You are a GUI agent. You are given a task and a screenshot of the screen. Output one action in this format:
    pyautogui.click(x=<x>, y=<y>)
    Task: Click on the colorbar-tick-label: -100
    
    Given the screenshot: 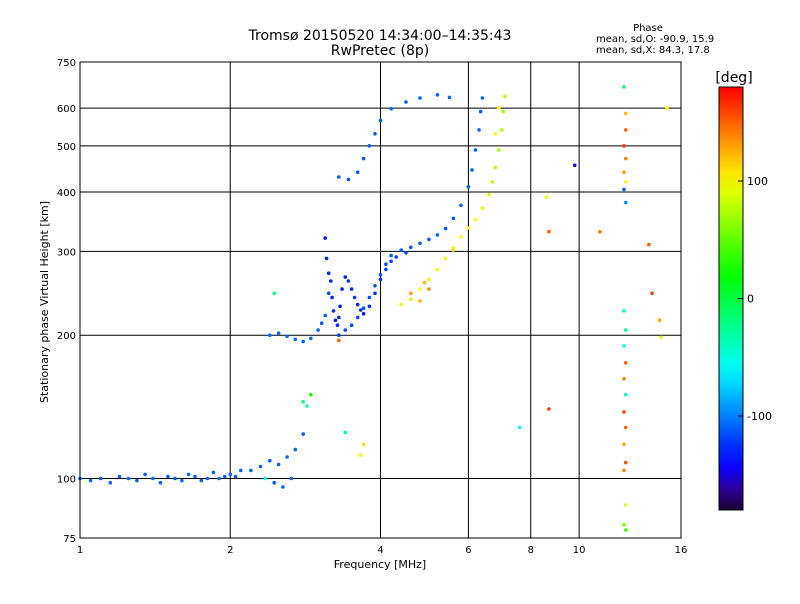 What is the action you would take?
    pyautogui.click(x=759, y=416)
    